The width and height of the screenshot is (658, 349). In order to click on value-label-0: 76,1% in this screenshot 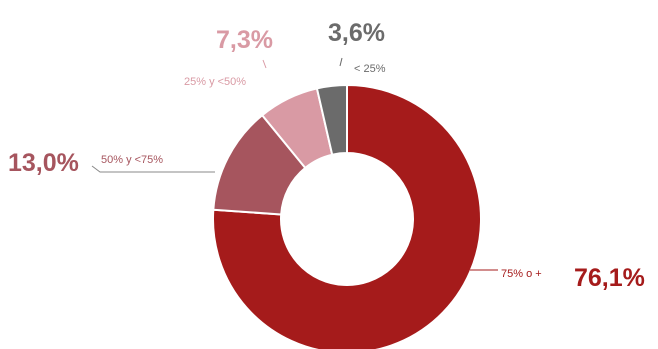, I will do `click(609, 278)`.